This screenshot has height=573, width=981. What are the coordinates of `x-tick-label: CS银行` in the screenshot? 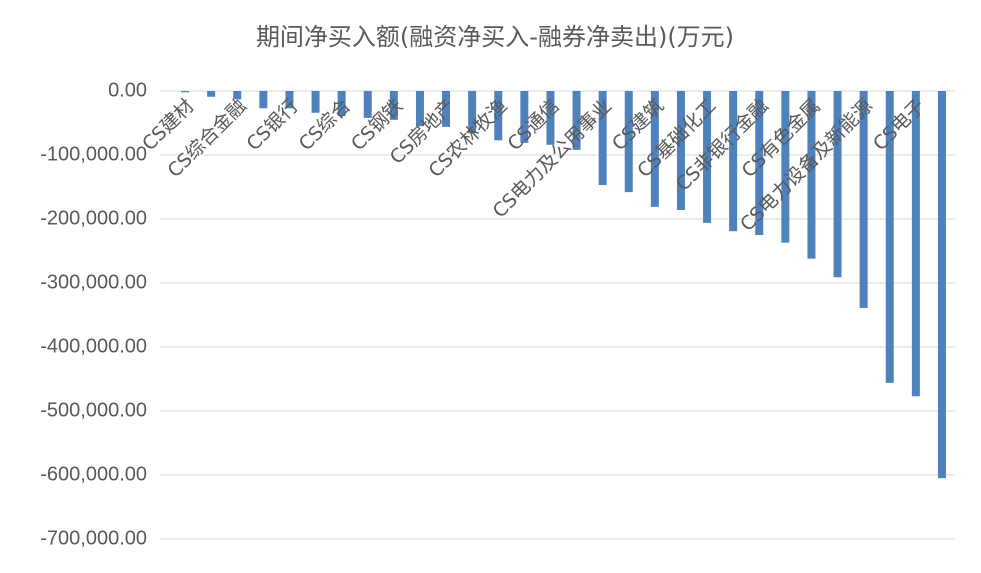 It's located at (273, 125).